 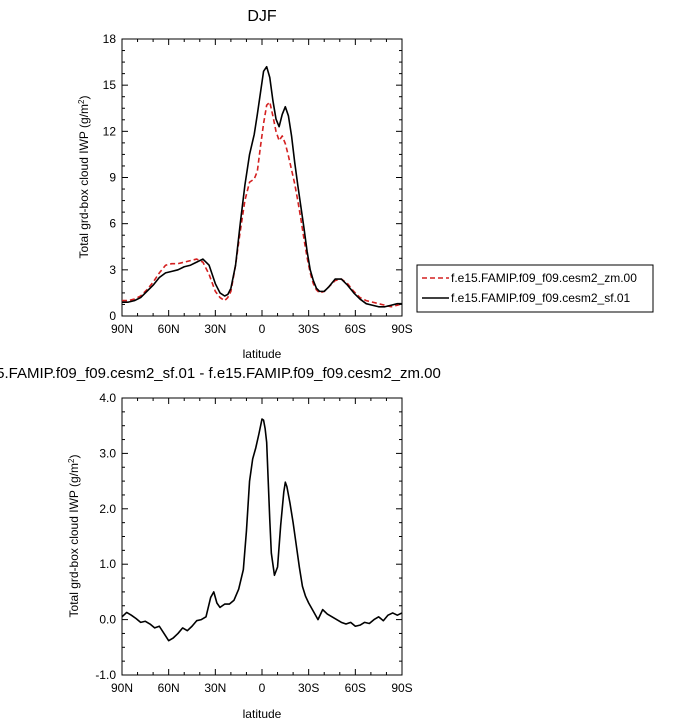 I want to click on y-tick-label: 3.0, so click(x=107, y=453).